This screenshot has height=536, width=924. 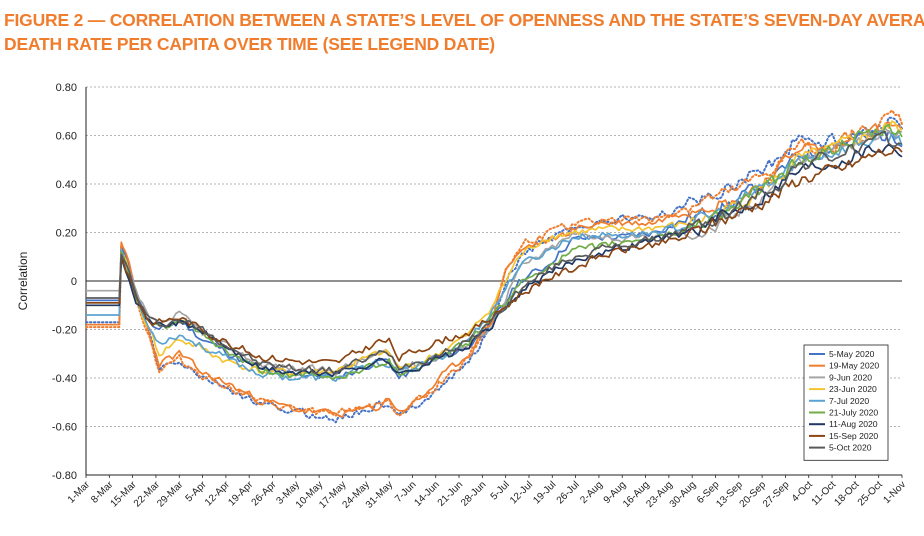 What do you see at coordinates (240, 493) in the screenshot?
I see `x-tick-label: 19-Apr` at bounding box center [240, 493].